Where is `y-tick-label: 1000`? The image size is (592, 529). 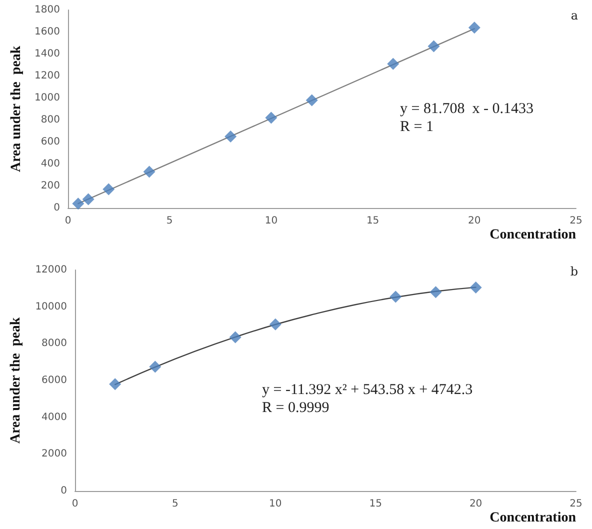
y-tick-label: 1000 is located at coordinates (47, 98).